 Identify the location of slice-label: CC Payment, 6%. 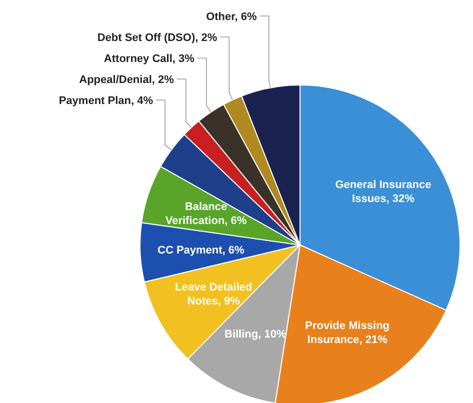
(201, 250).